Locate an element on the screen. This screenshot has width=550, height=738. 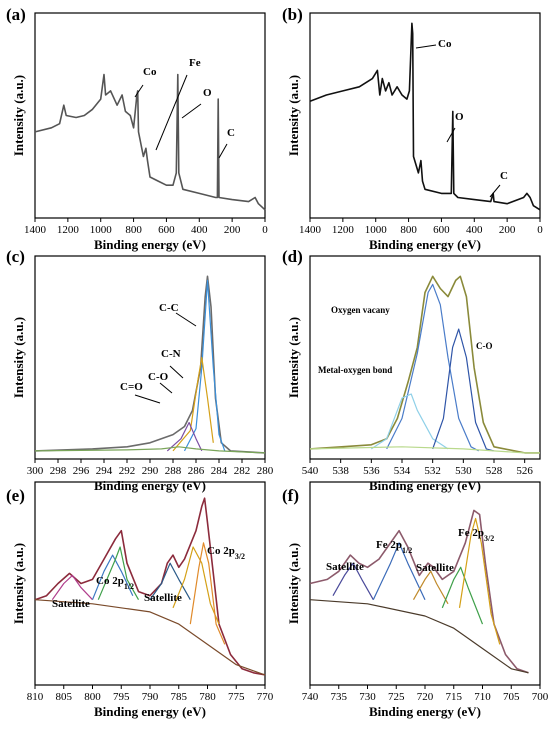
x-tick-label: 294 is located at coordinates (104, 471).